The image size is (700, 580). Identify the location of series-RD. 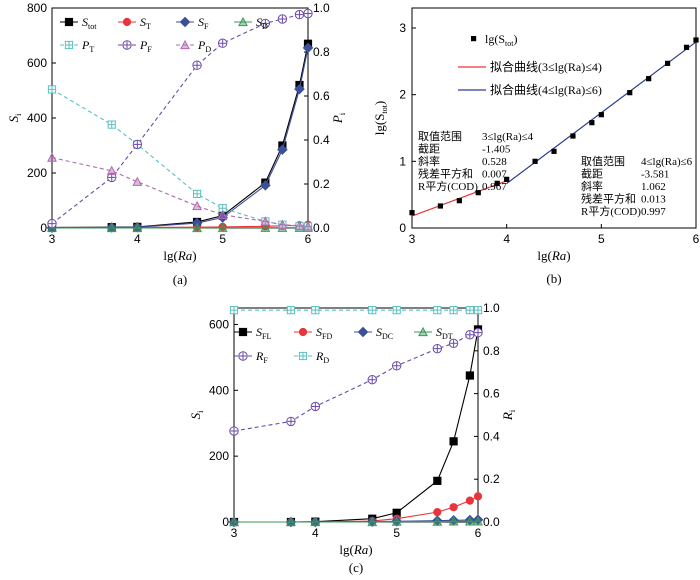
(356, 310).